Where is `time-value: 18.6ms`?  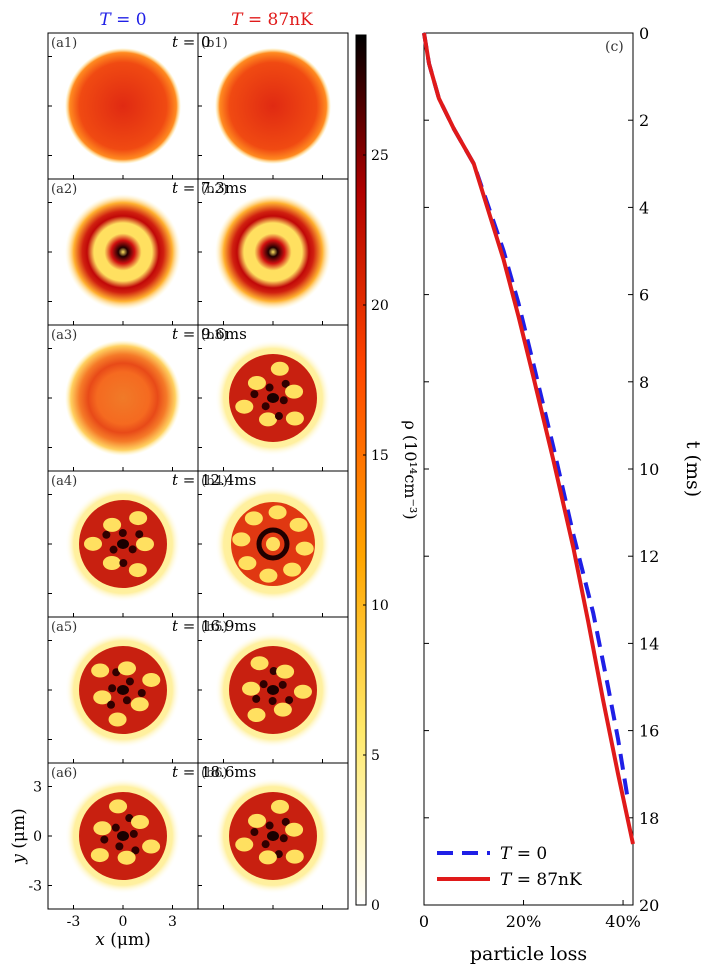
time-value: 18.6ms is located at coordinates (228, 772).